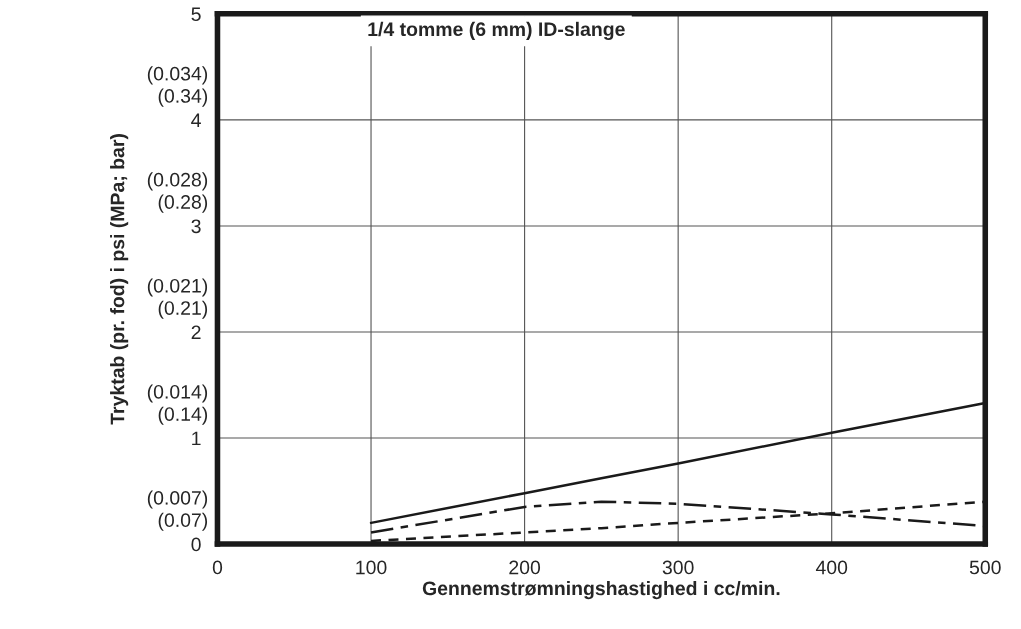 The height and width of the screenshot is (629, 1021). Describe the element at coordinates (177, 75) in the screenshot. I see `text: (0.034)` at that location.